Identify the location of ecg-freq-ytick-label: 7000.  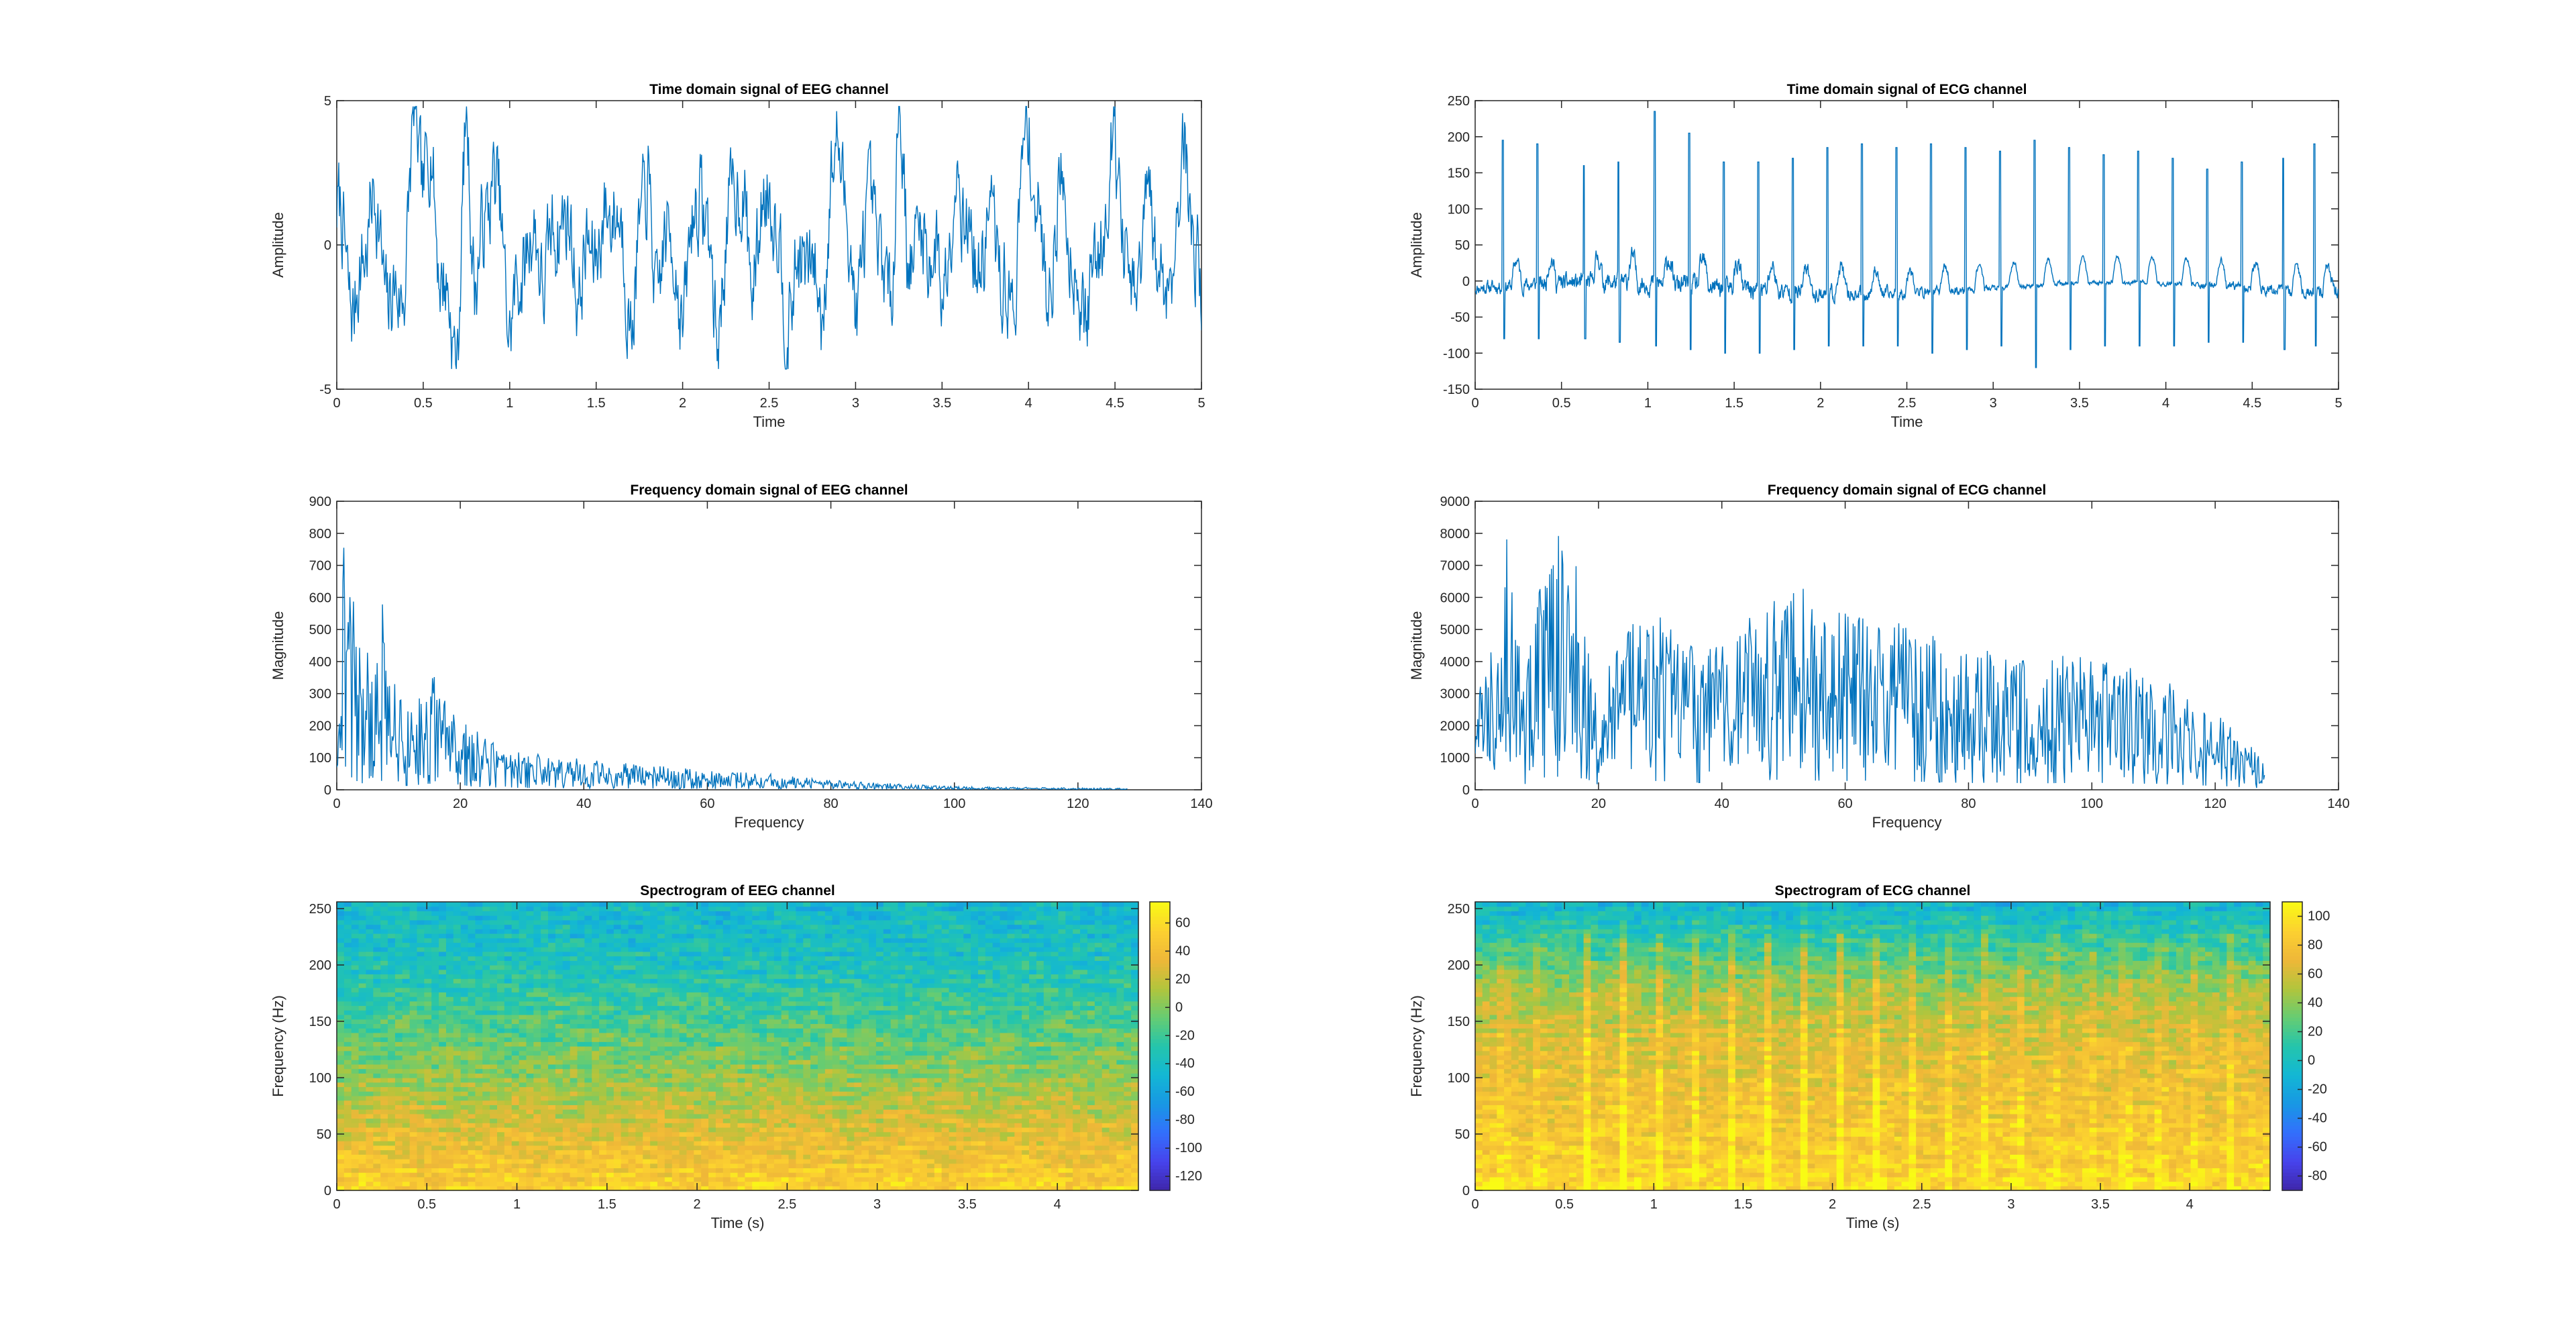
(1455, 566).